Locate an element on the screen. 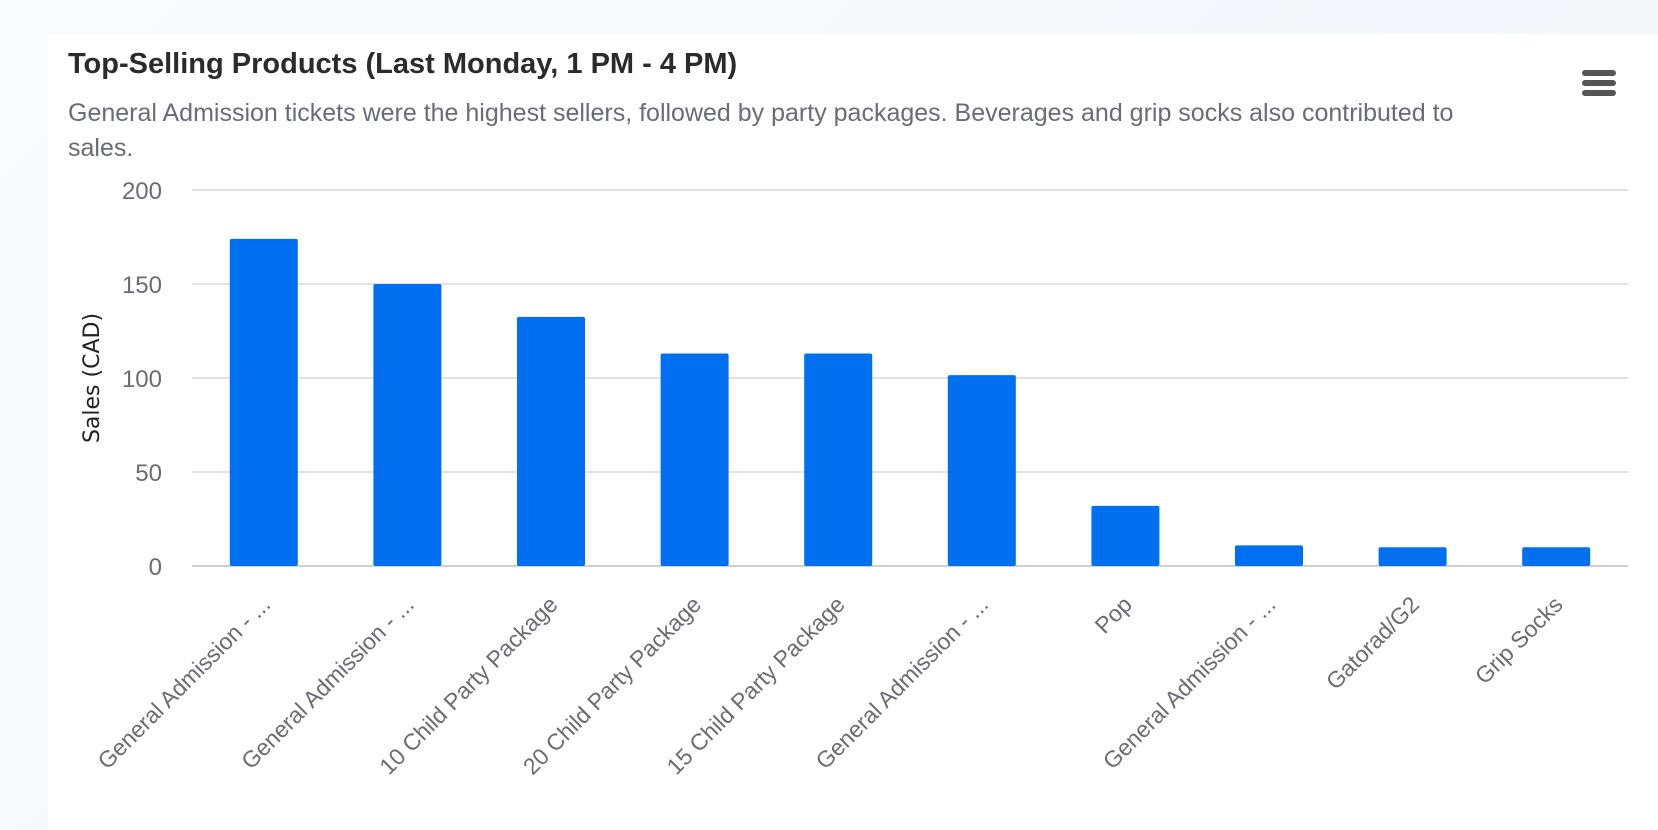 This screenshot has width=1658, height=830. x-tick-label: Grip Socks is located at coordinates (1519, 640).